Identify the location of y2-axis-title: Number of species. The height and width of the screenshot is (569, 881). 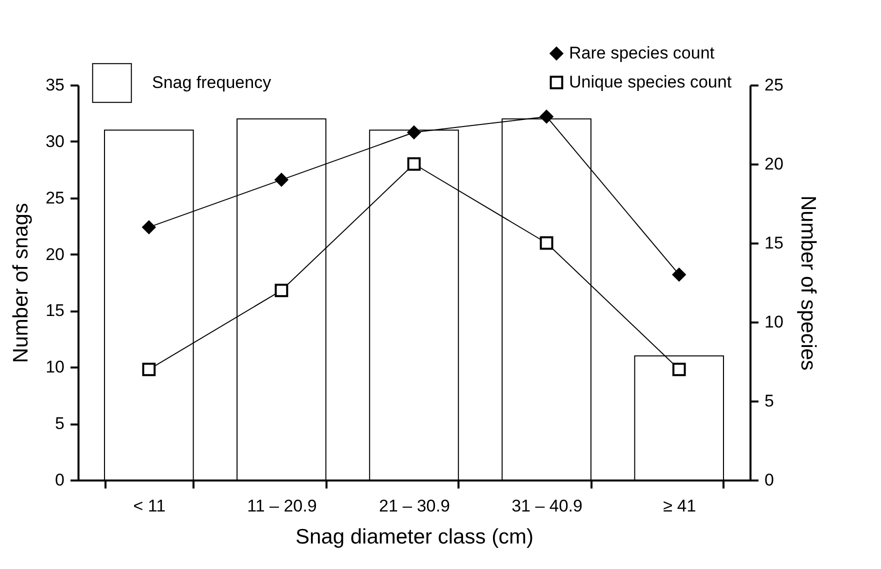
(808, 283).